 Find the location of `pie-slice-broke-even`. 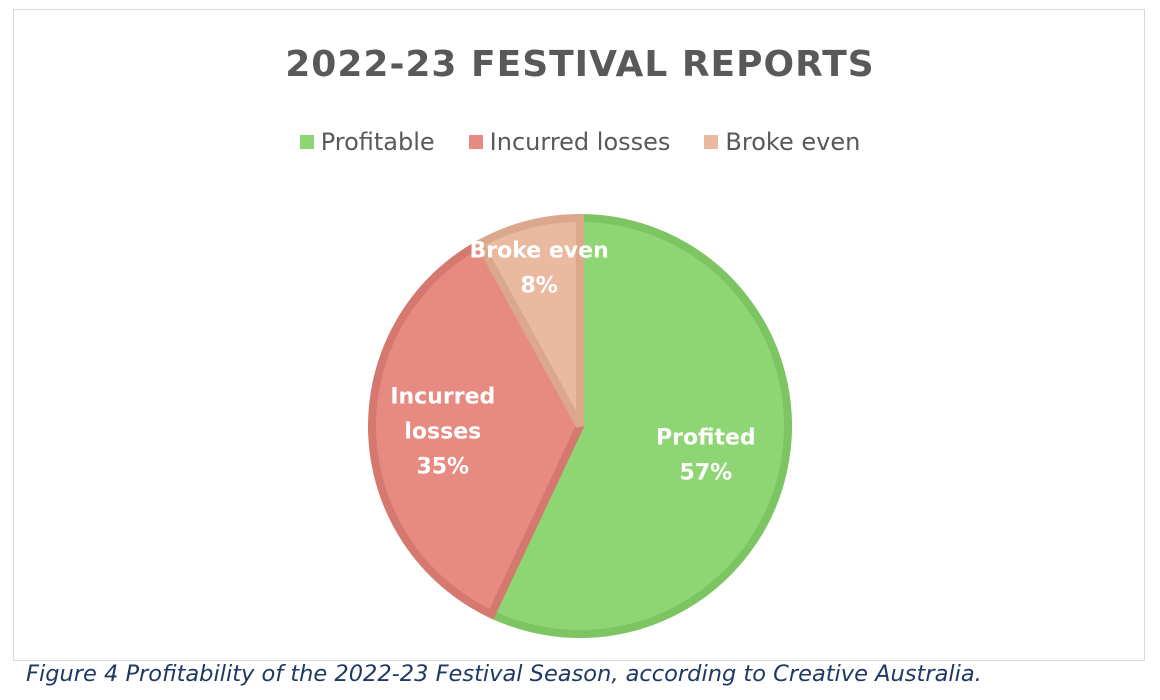

pie-slice-broke-even is located at coordinates (529, 320).